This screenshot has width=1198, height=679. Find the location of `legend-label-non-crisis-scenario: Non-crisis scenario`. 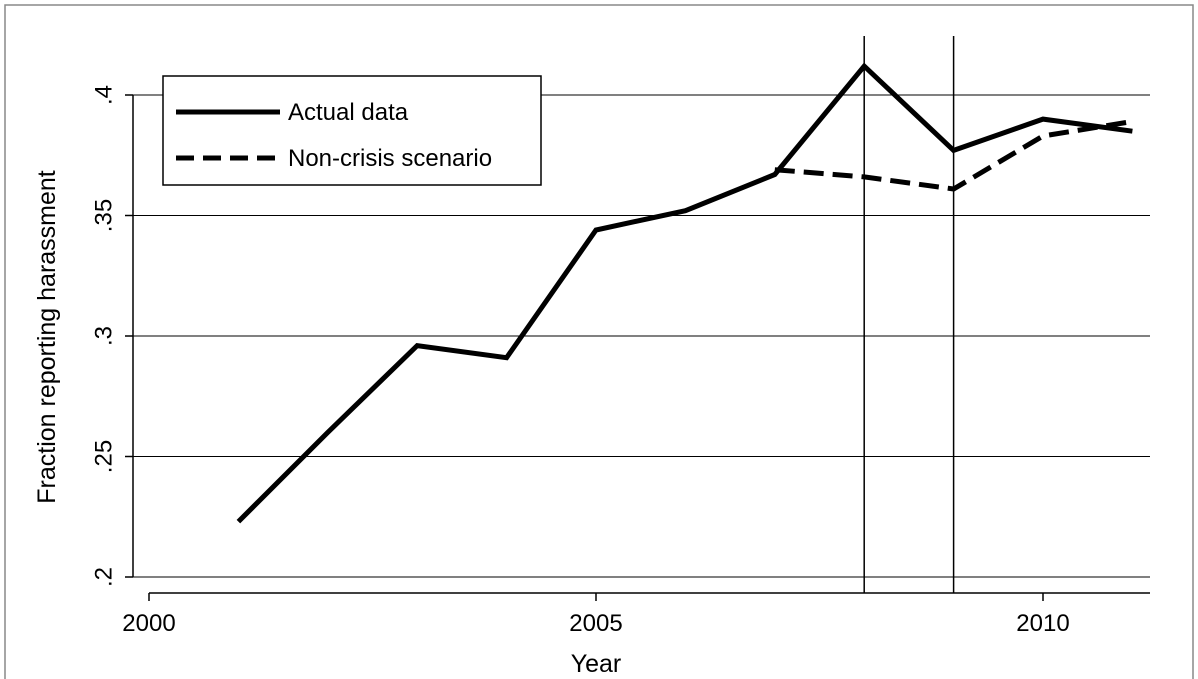

legend-label-non-crisis-scenario: Non-crisis scenario is located at coordinates (390, 158).